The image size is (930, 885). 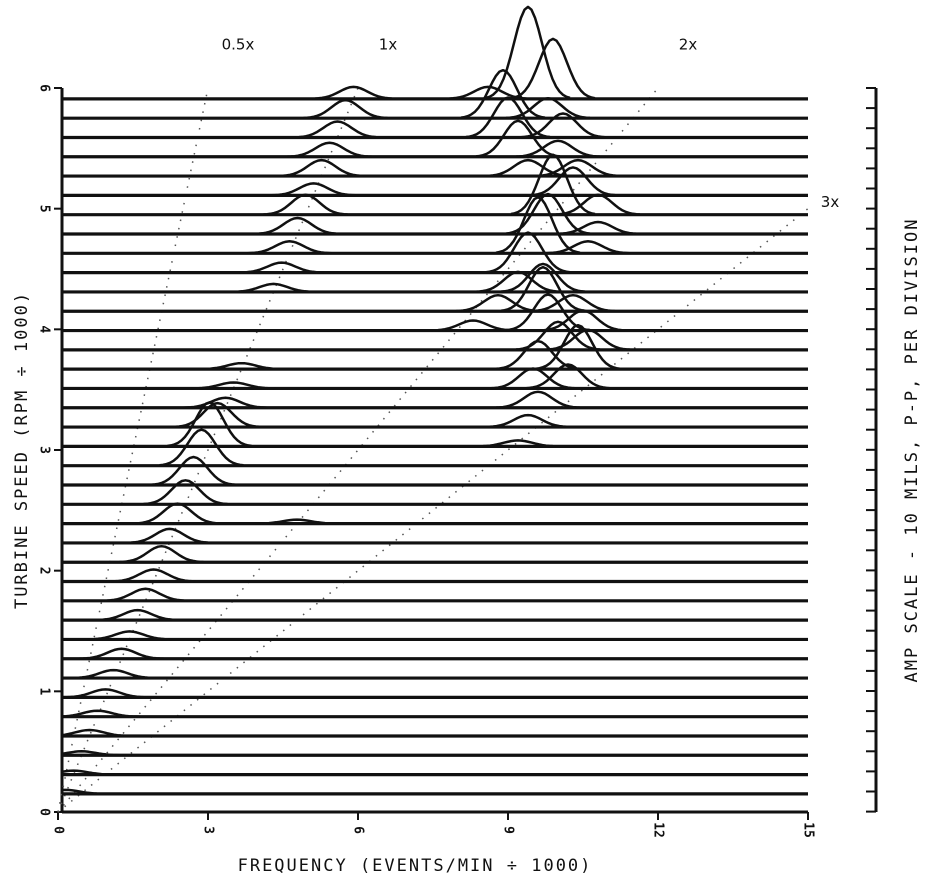 What do you see at coordinates (508, 830) in the screenshot?
I see `x-tick-label: 9` at bounding box center [508, 830].